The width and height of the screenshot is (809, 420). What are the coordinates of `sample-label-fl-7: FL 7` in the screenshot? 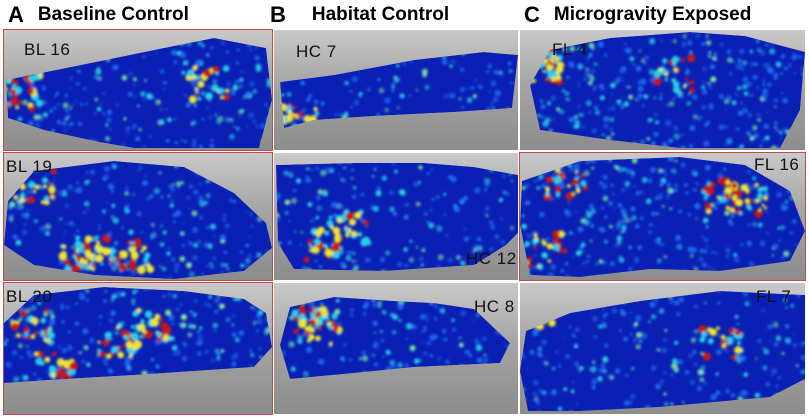 It's located at (774, 296).